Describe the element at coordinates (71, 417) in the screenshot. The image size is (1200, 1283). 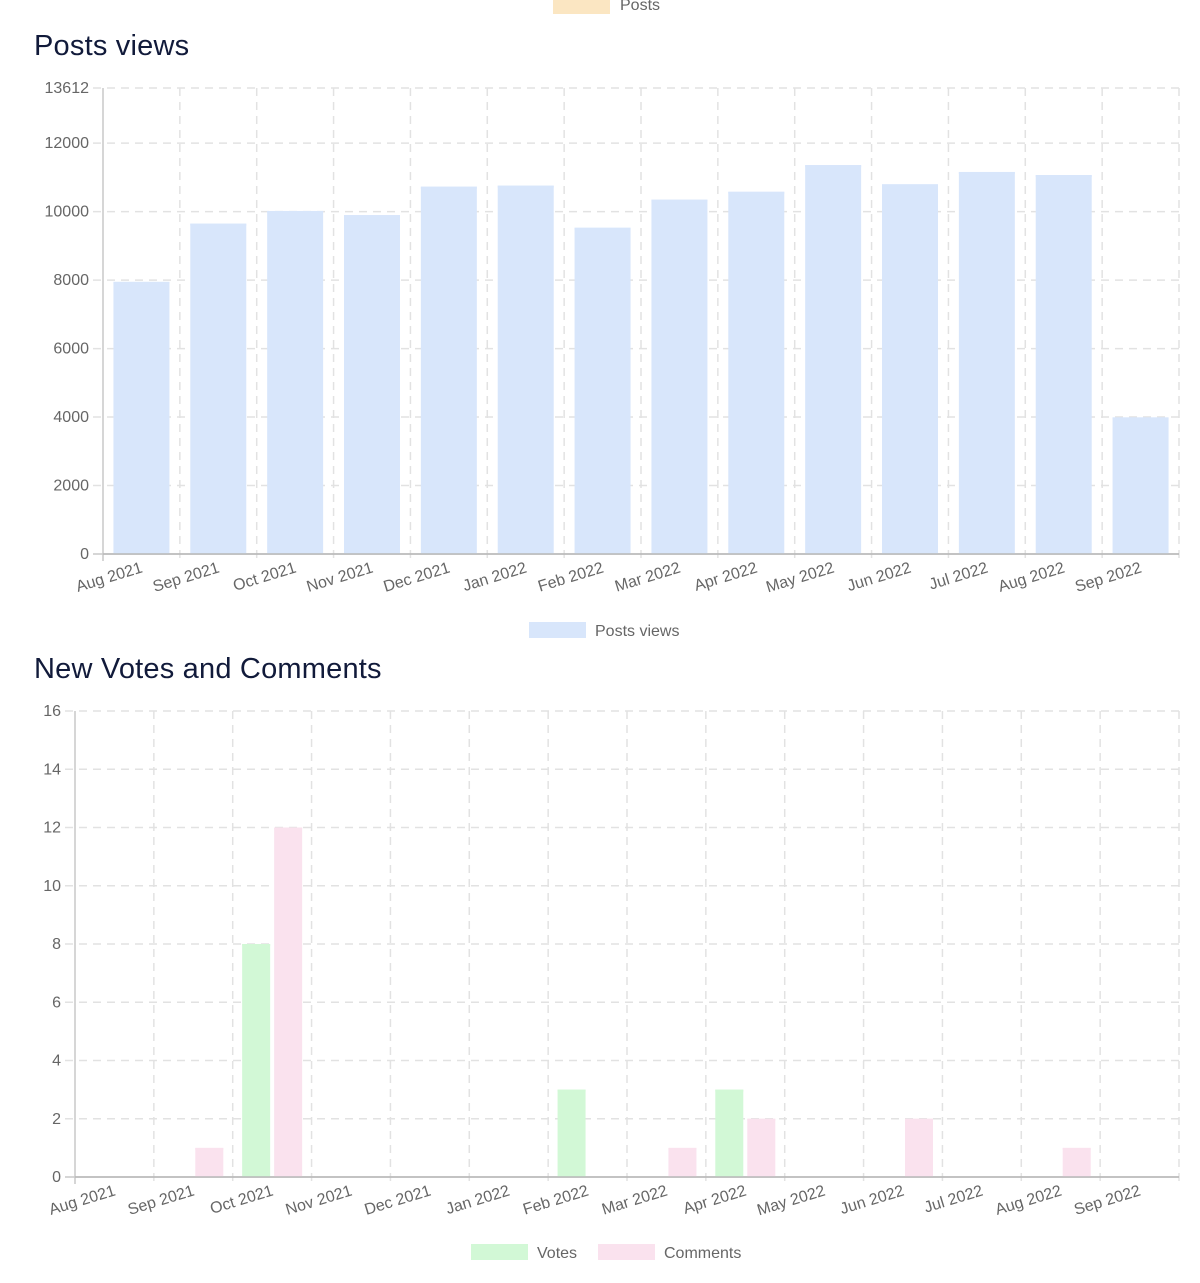
I see `y-tick-label: 4000` at that location.